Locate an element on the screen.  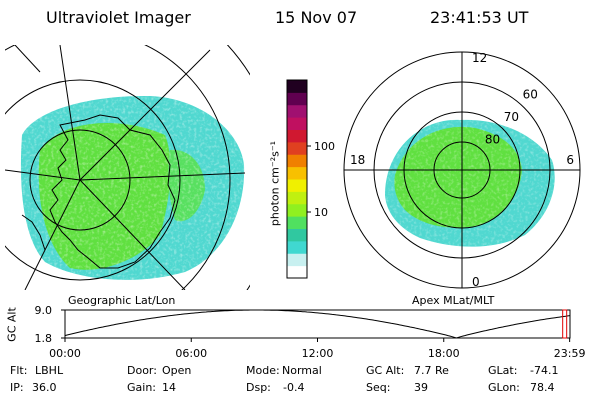
timeline-xtick-label: 18:00 is located at coordinates (444, 353).